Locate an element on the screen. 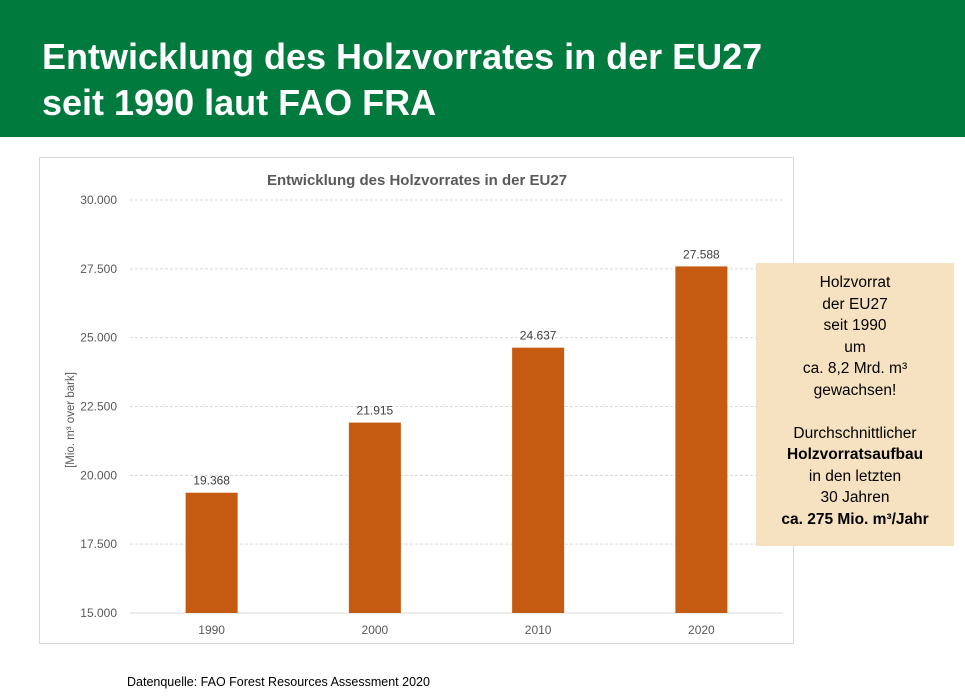 The image size is (965, 698). page-title-line-2: seit 1990 laut FAO FRA is located at coordinates (239, 102).